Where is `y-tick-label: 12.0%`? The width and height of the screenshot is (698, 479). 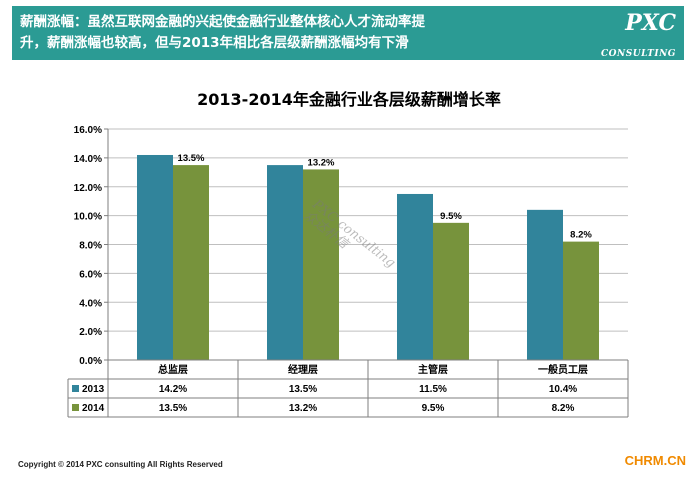
y-tick-label: 12.0% is located at coordinates (88, 188).